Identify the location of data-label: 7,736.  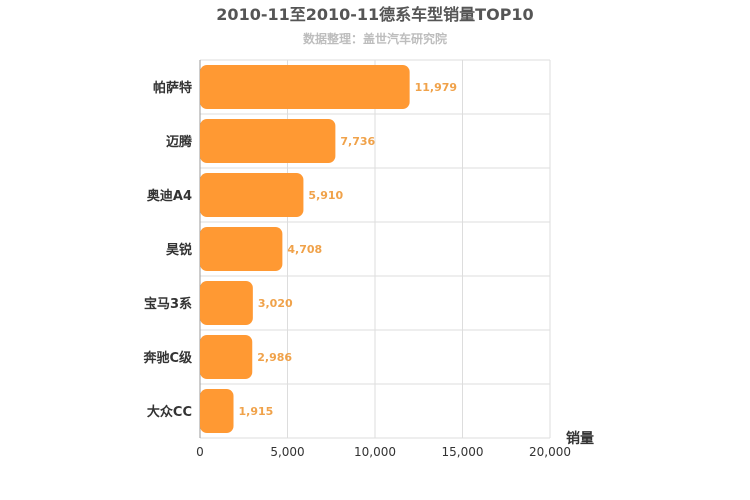
(357, 141).